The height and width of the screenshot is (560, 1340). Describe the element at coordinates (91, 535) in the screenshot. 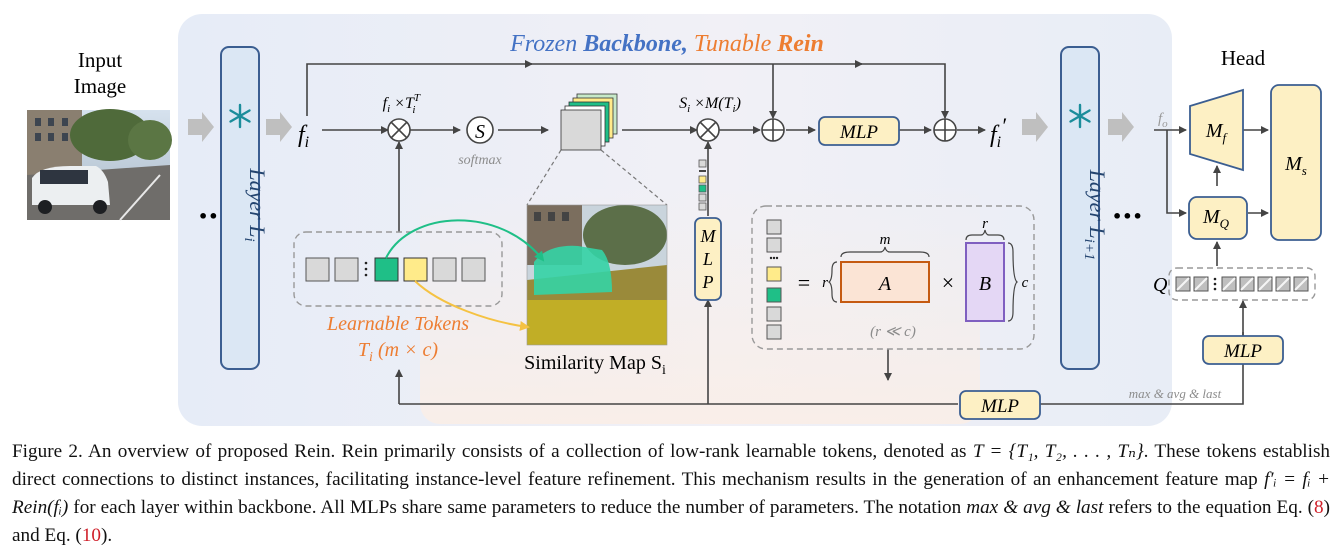

I see `equation-ref-10: 10` at that location.